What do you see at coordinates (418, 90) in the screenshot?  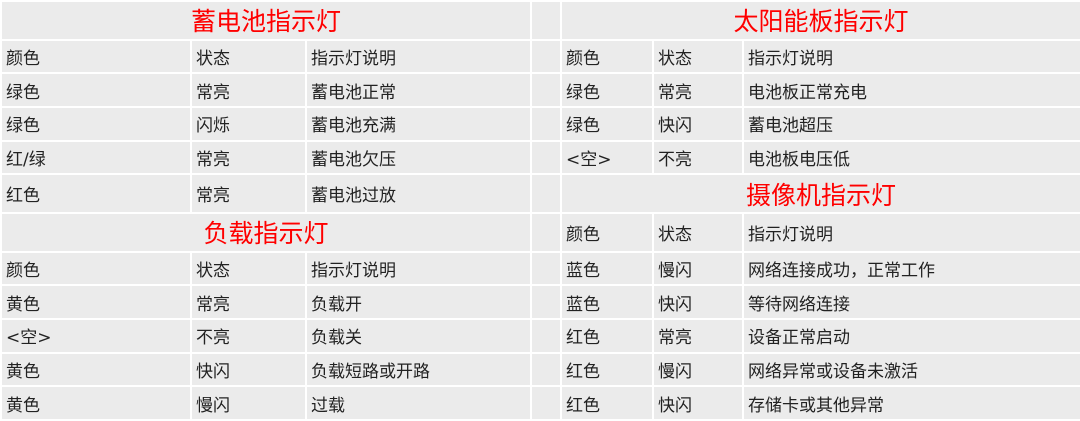 I see `description-cell: 蓄电池正常` at bounding box center [418, 90].